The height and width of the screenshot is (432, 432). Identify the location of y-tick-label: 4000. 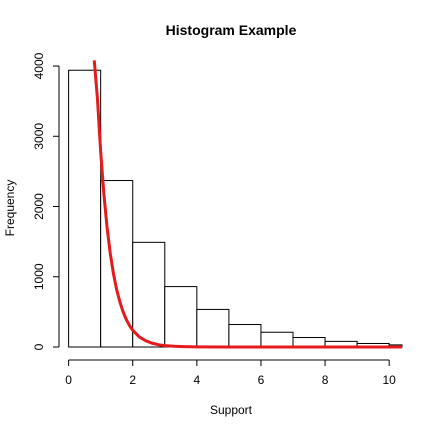
(39, 65).